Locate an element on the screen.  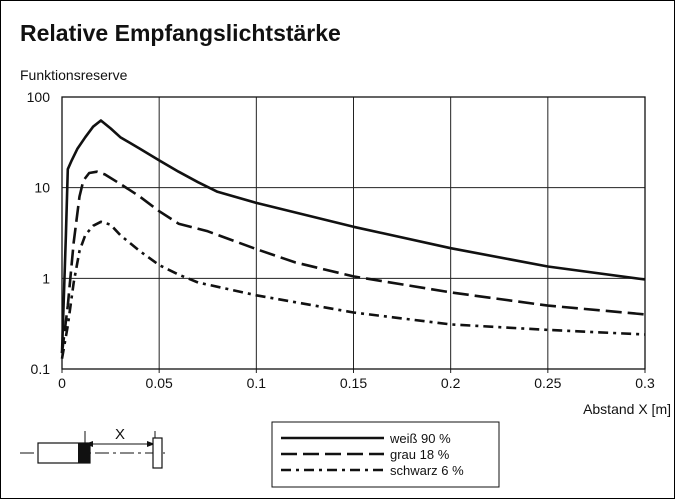
legend-label-2: grau 18 % is located at coordinates (420, 454).